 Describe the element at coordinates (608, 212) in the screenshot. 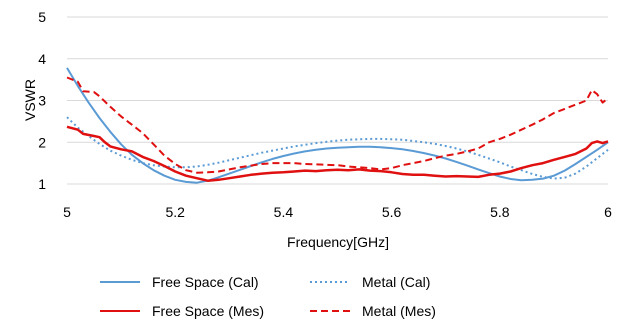

I see `x-tick-label: 6` at that location.